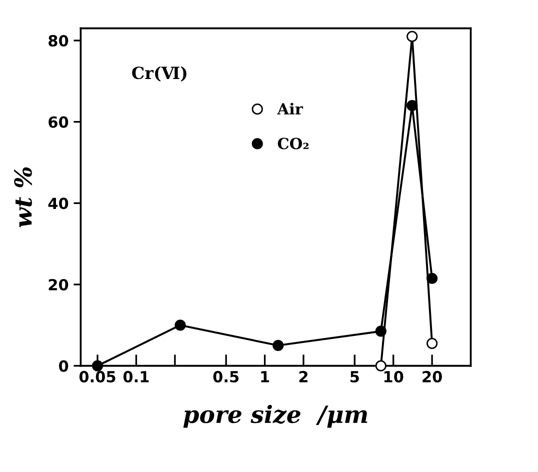 The width and height of the screenshot is (538, 472). What do you see at coordinates (354, 376) in the screenshot?
I see `x-tick-label: 5` at bounding box center [354, 376].